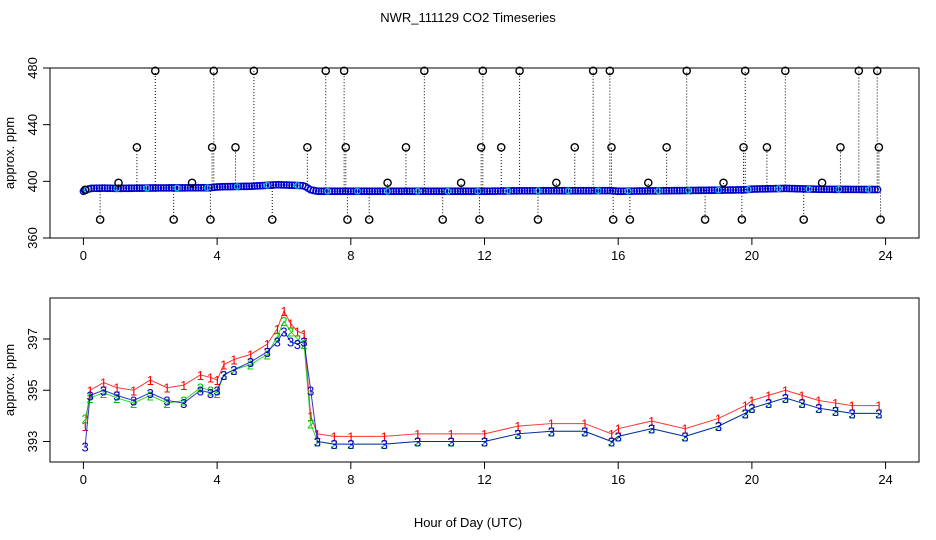  I want to click on x-tick-label: 4, so click(216, 255).